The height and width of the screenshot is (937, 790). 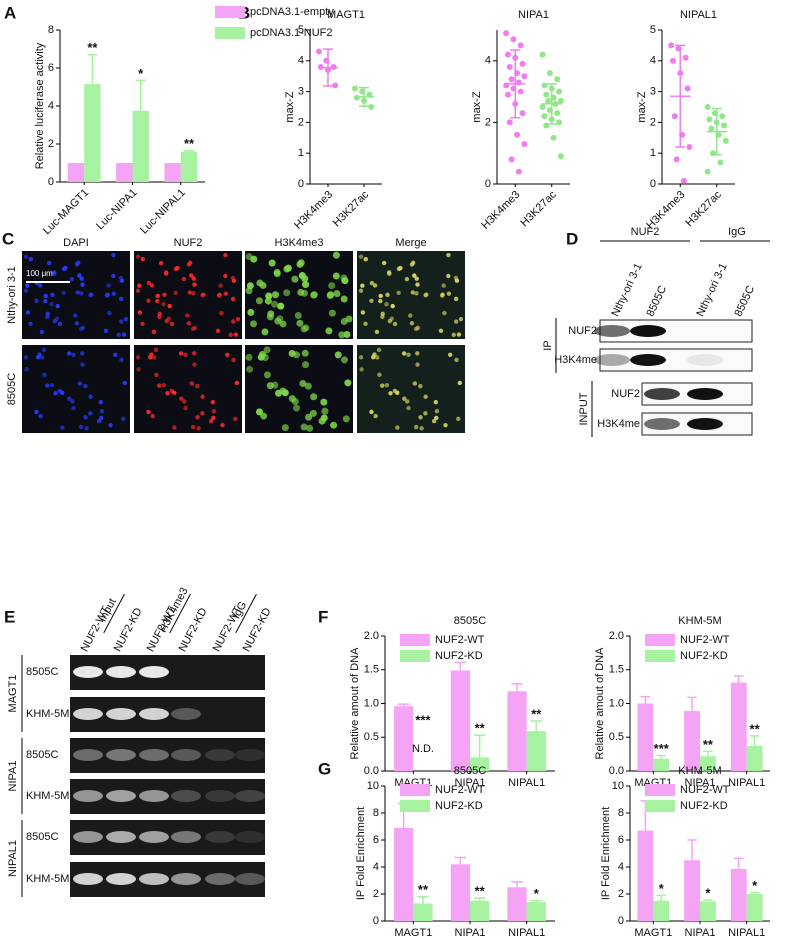 I want to click on y-tick-label: 2, so click(x=653, y=122).